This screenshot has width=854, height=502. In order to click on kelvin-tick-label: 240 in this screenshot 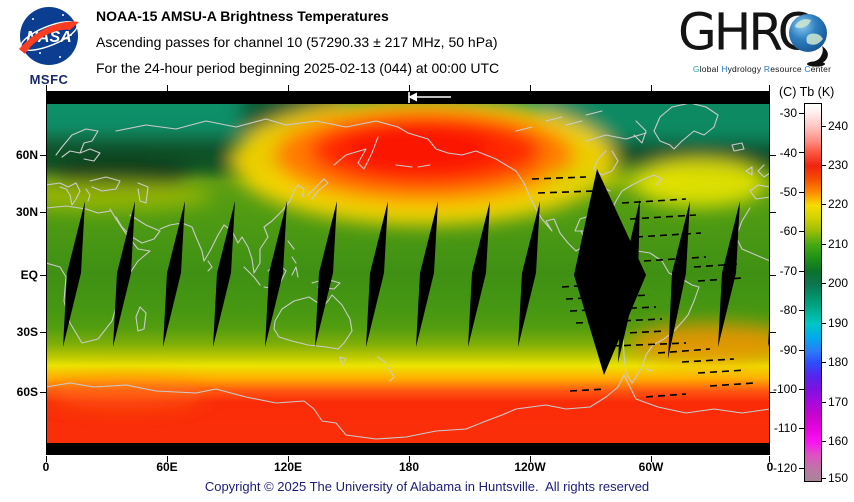, I will do `click(838, 126)`.